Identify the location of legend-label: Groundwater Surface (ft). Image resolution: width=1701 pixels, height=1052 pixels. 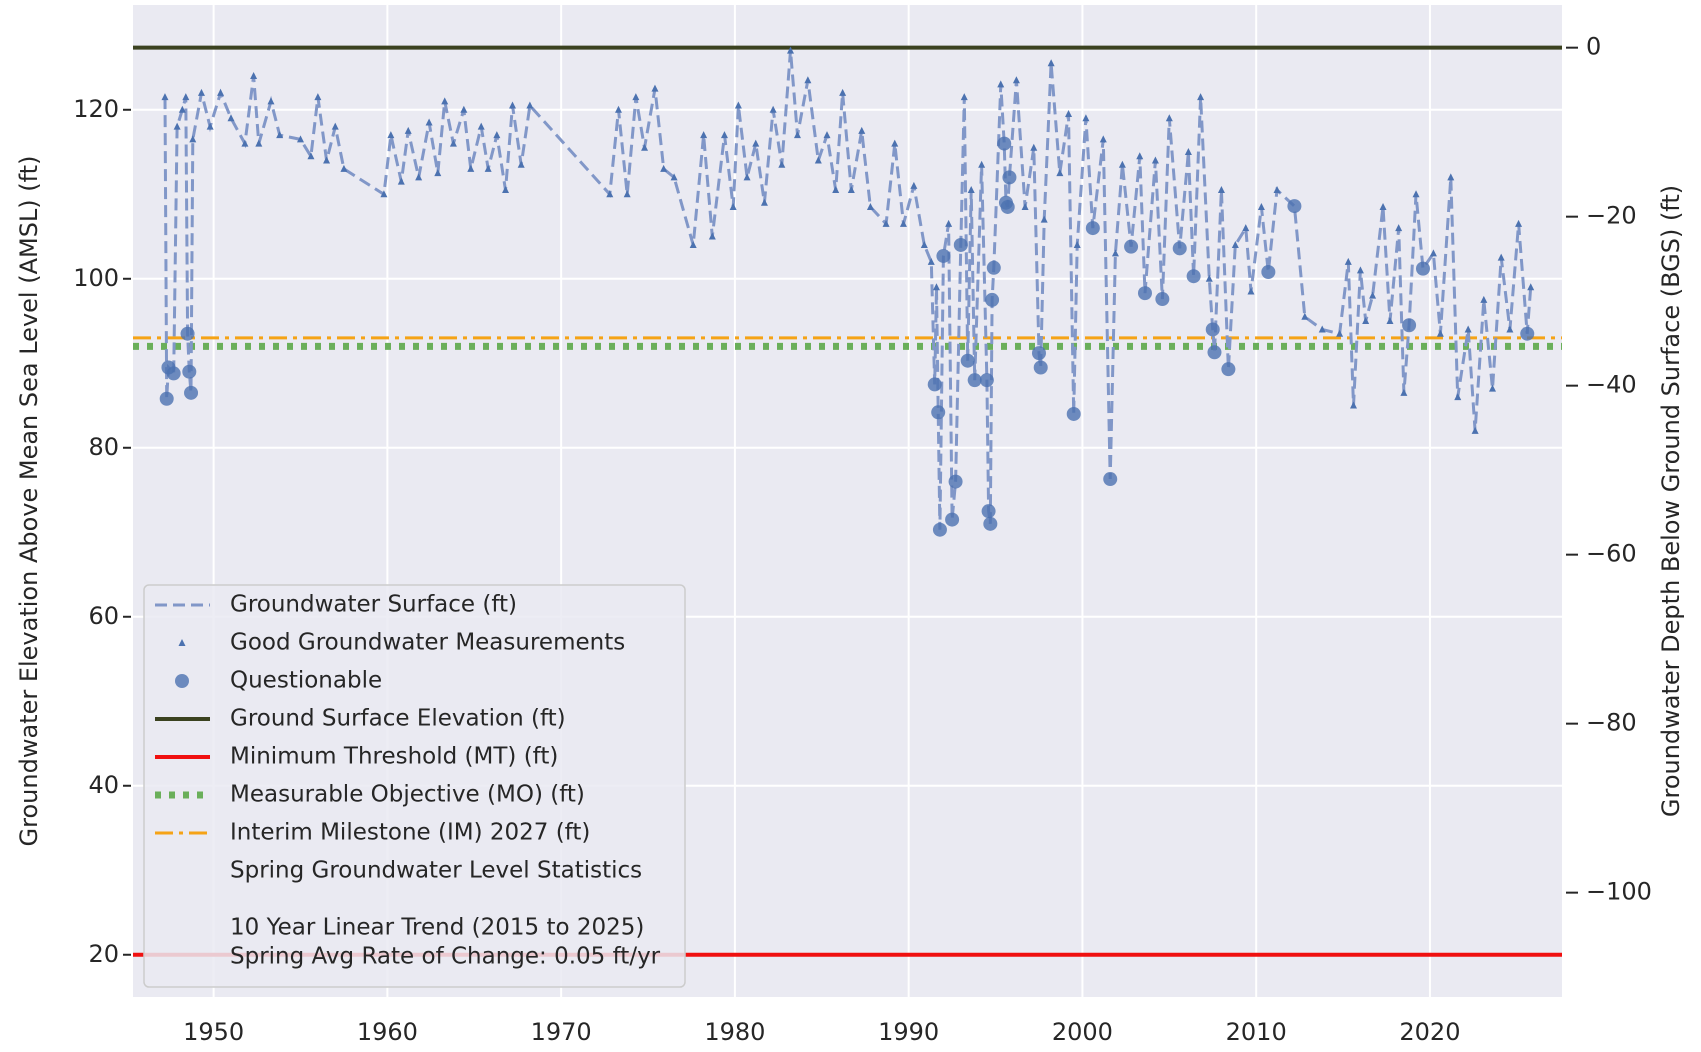
(373, 605).